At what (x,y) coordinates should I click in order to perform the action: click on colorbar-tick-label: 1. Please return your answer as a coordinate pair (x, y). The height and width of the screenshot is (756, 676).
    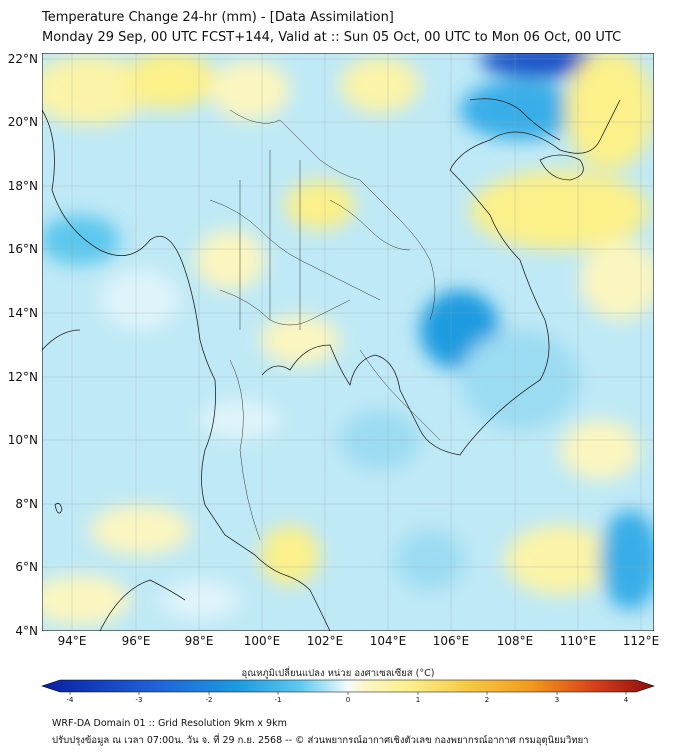
    Looking at the image, I should click on (418, 700).